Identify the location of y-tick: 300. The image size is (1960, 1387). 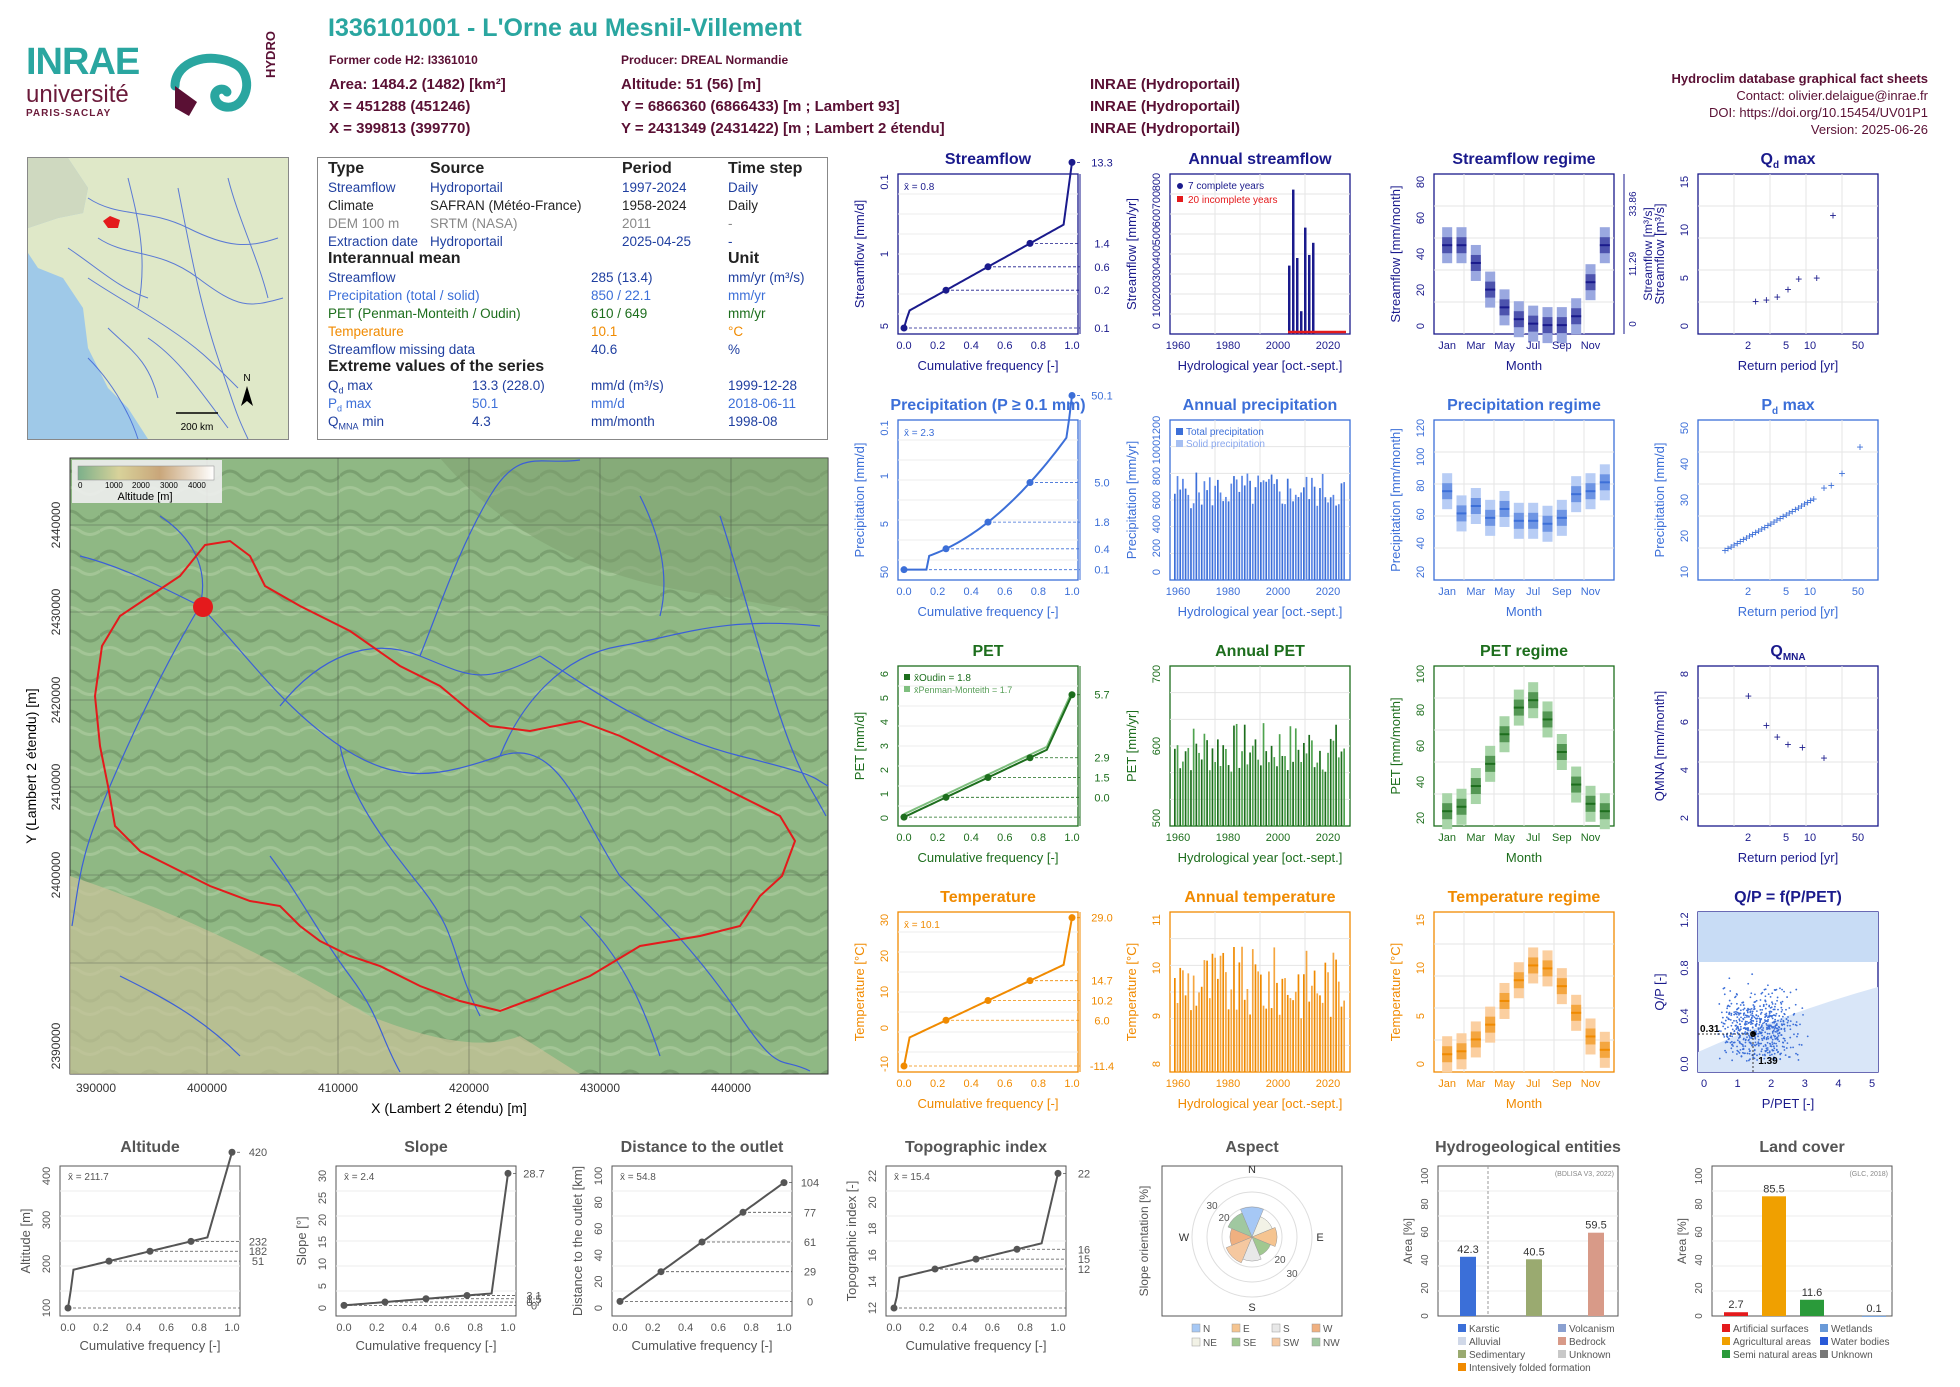
(1157, 272).